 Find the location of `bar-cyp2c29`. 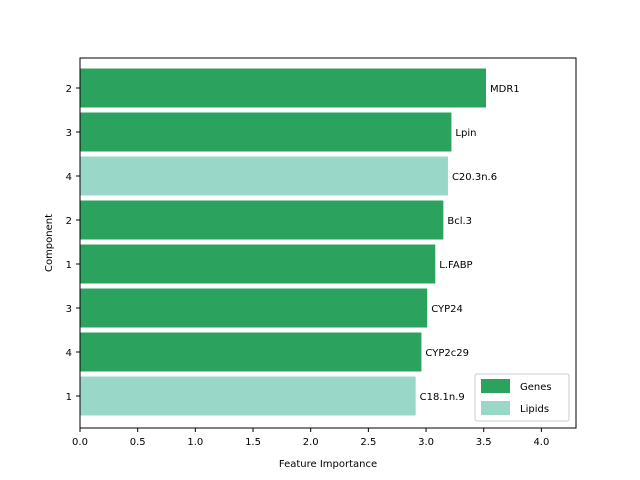

bar-cyp2c29 is located at coordinates (251, 352).